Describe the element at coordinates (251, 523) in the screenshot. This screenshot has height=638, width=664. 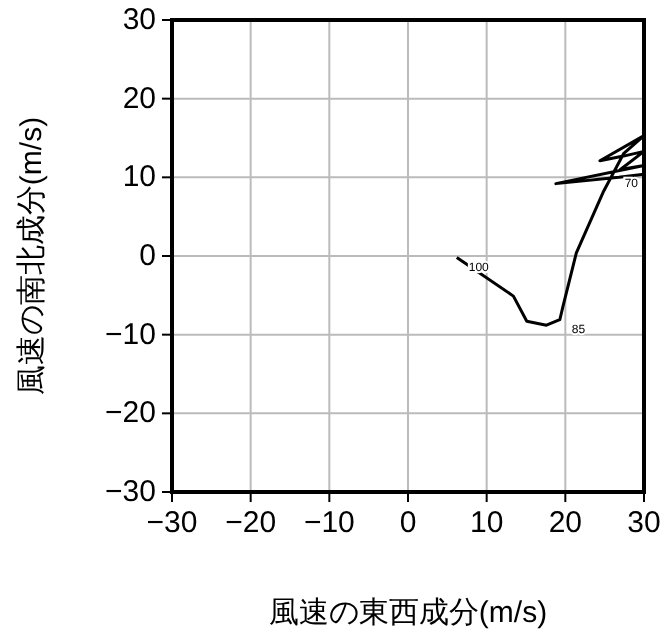
I see `x-tick-label: −20` at that location.